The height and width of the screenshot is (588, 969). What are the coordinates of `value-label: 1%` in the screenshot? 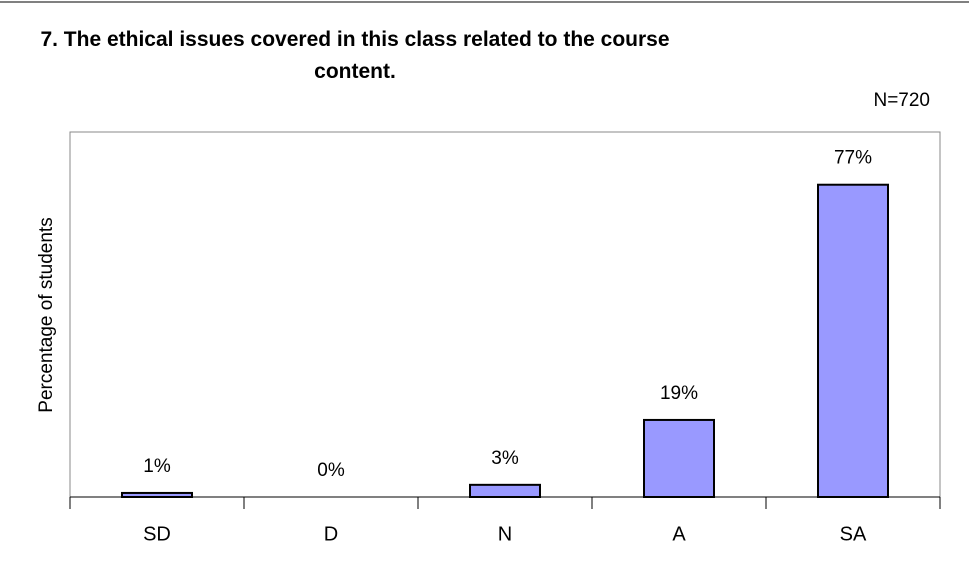 It's located at (157, 466).